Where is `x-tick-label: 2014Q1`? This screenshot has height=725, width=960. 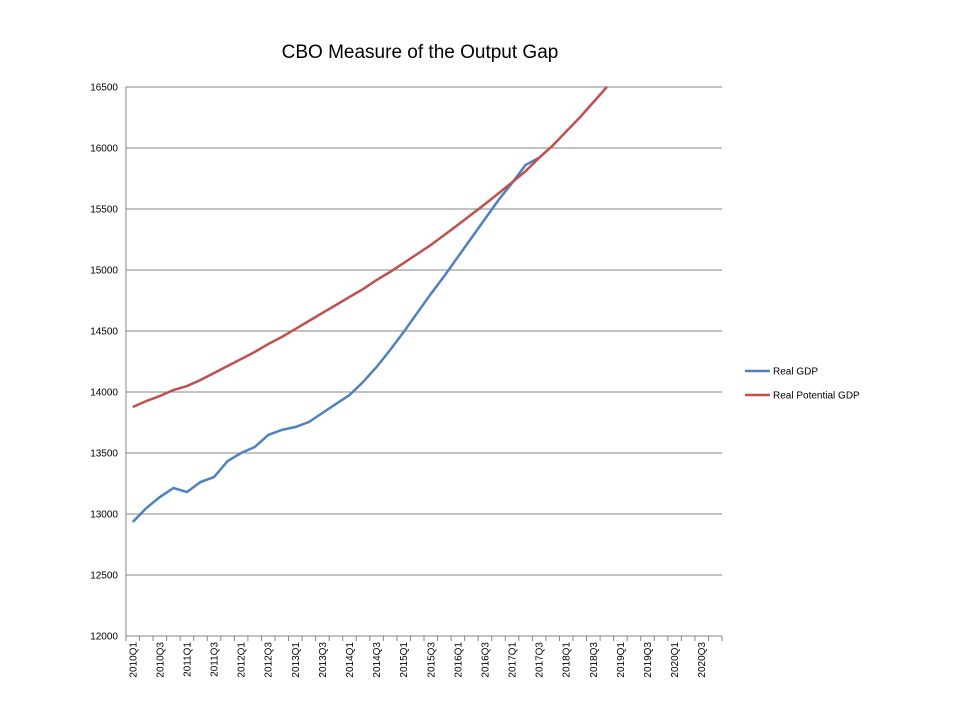
x-tick-label: 2014Q1 is located at coordinates (350, 660).